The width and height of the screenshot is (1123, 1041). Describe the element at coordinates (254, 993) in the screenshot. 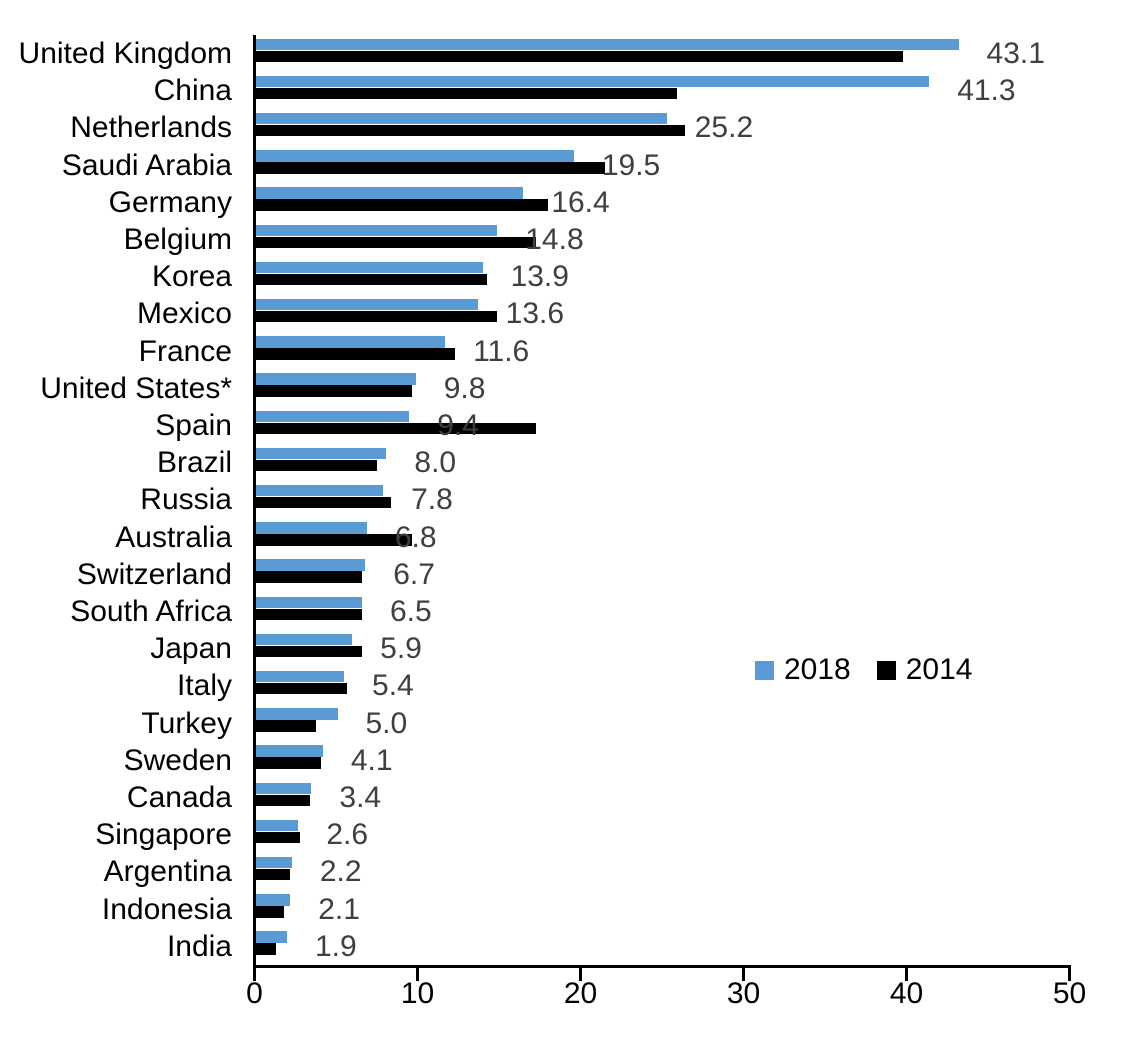

I see `x-tick-label-0: 0` at that location.